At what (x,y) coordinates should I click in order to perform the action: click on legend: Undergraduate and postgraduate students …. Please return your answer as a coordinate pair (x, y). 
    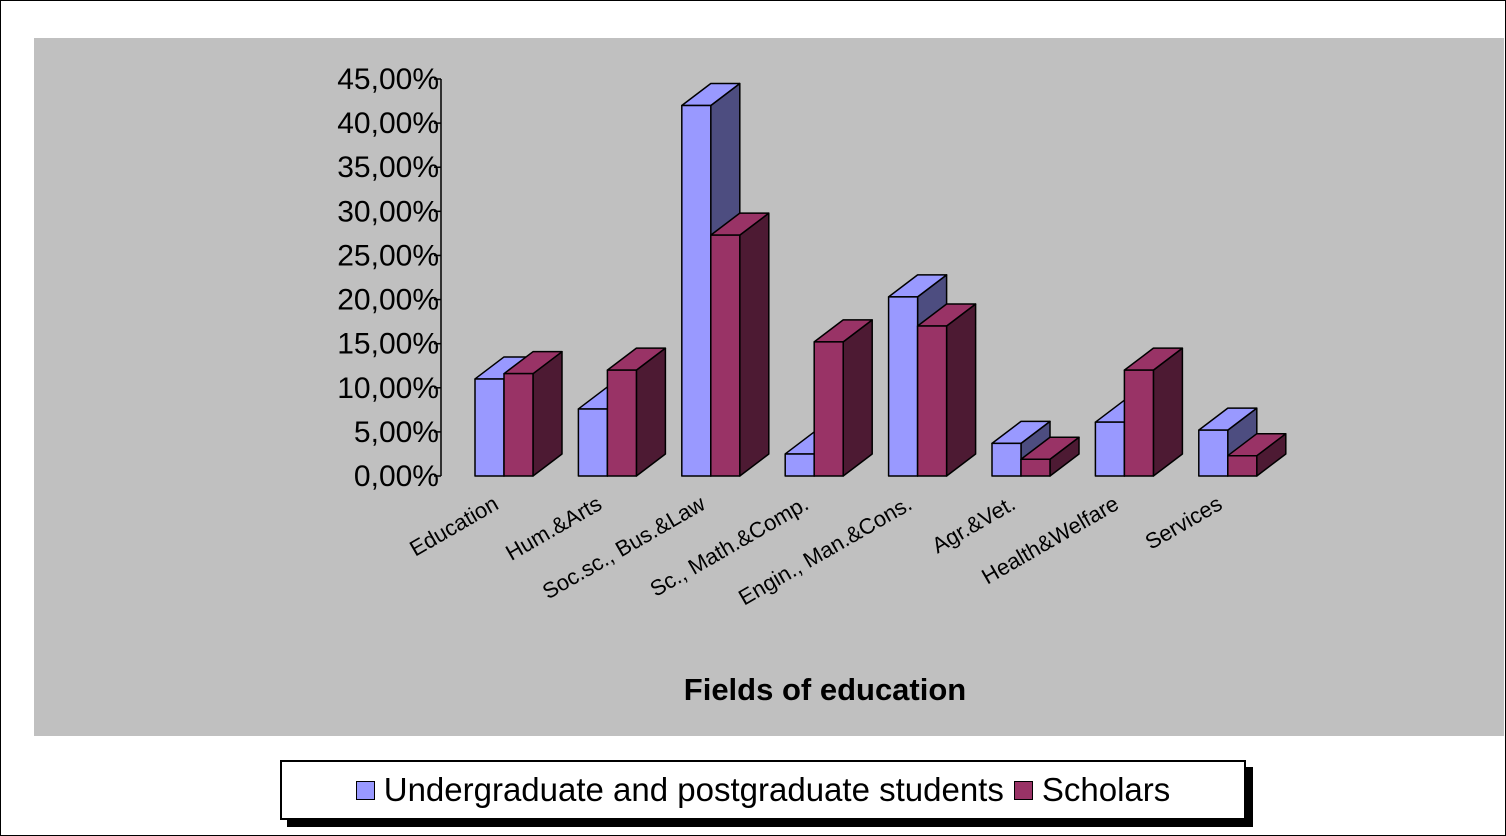
    Looking at the image, I should click on (763, 790).